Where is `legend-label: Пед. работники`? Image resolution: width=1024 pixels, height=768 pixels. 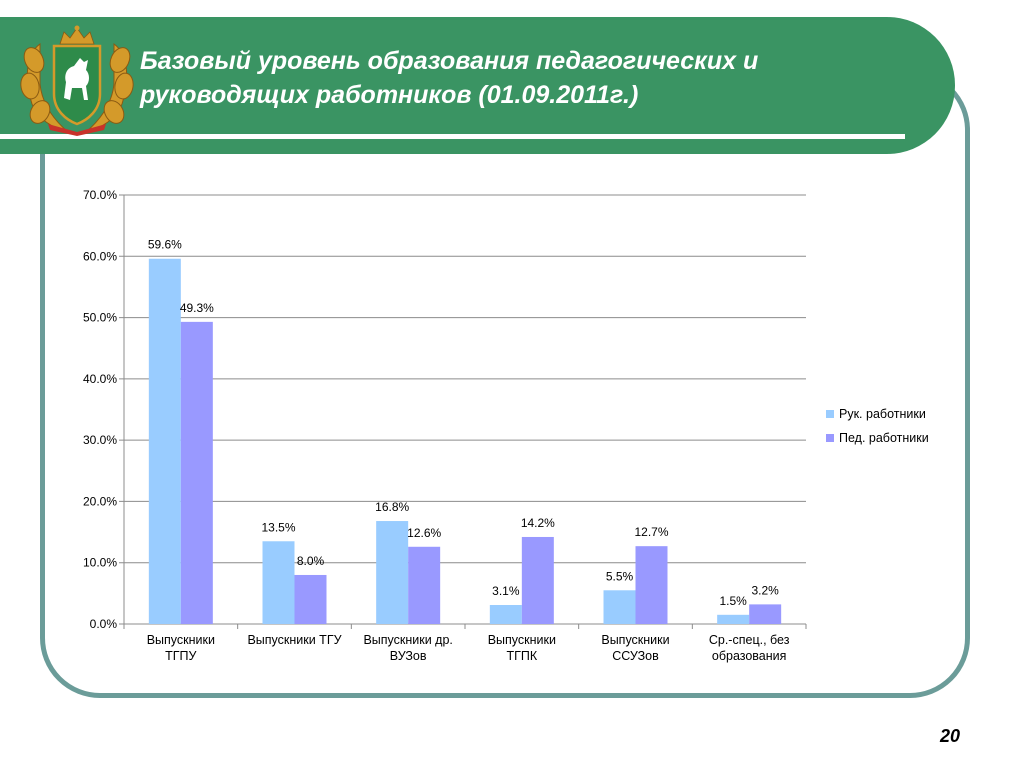
legend-label: Пед. работники is located at coordinates (884, 438).